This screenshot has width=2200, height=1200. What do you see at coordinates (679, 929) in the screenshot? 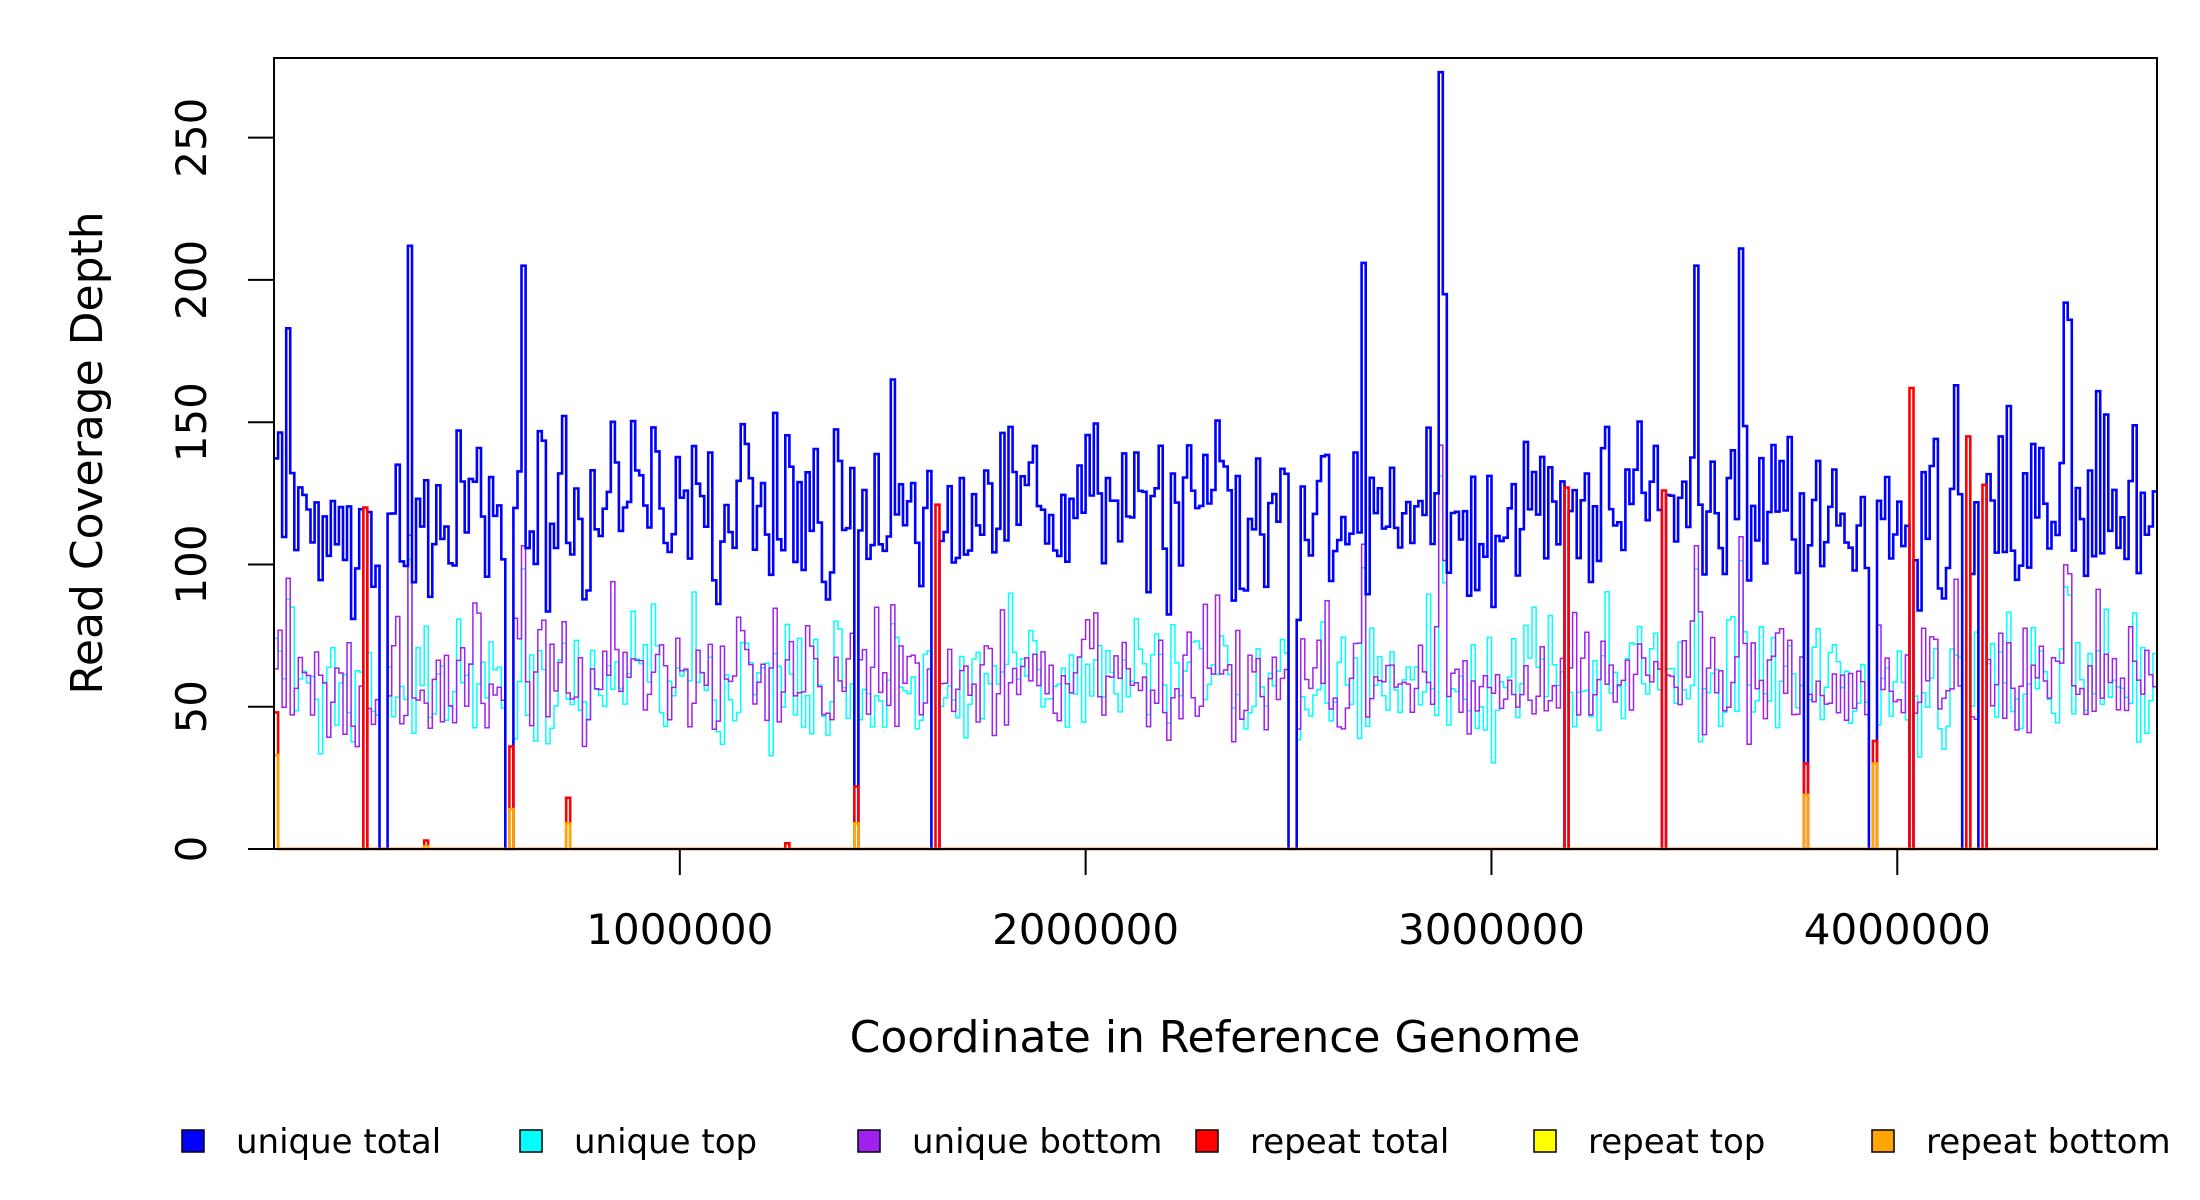
I see `x-tick-label: 1000000` at bounding box center [679, 929].